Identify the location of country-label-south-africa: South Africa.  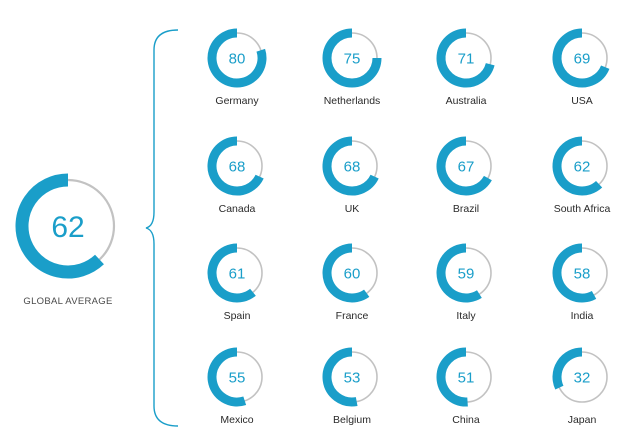
(582, 209).